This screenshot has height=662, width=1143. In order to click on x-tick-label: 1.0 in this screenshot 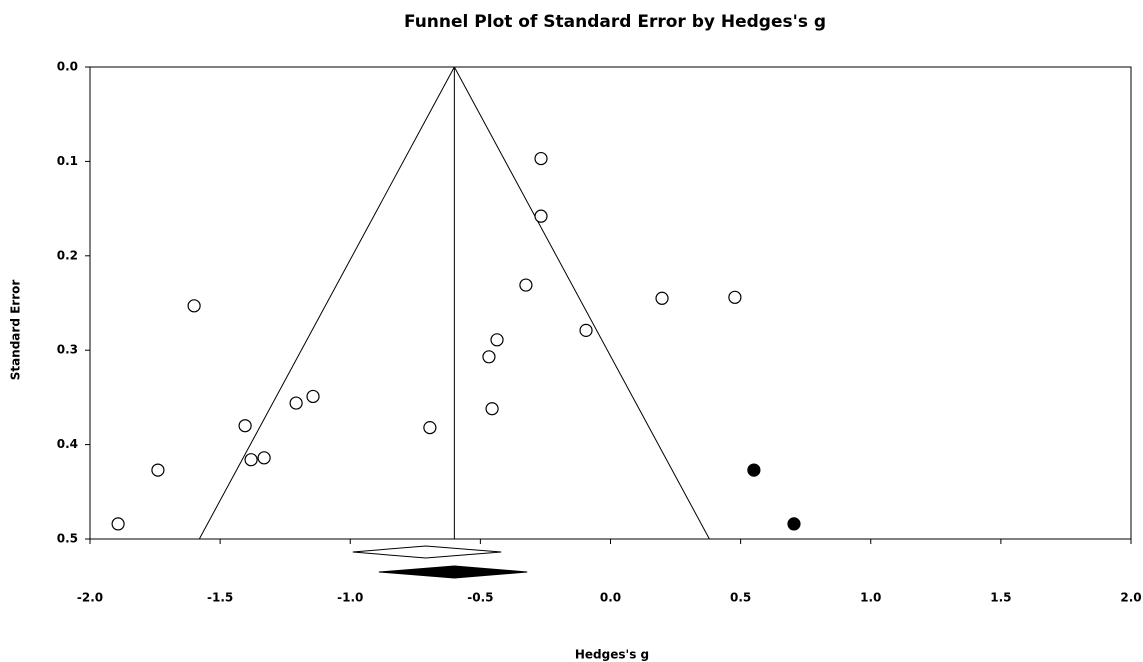, I will do `click(870, 598)`.